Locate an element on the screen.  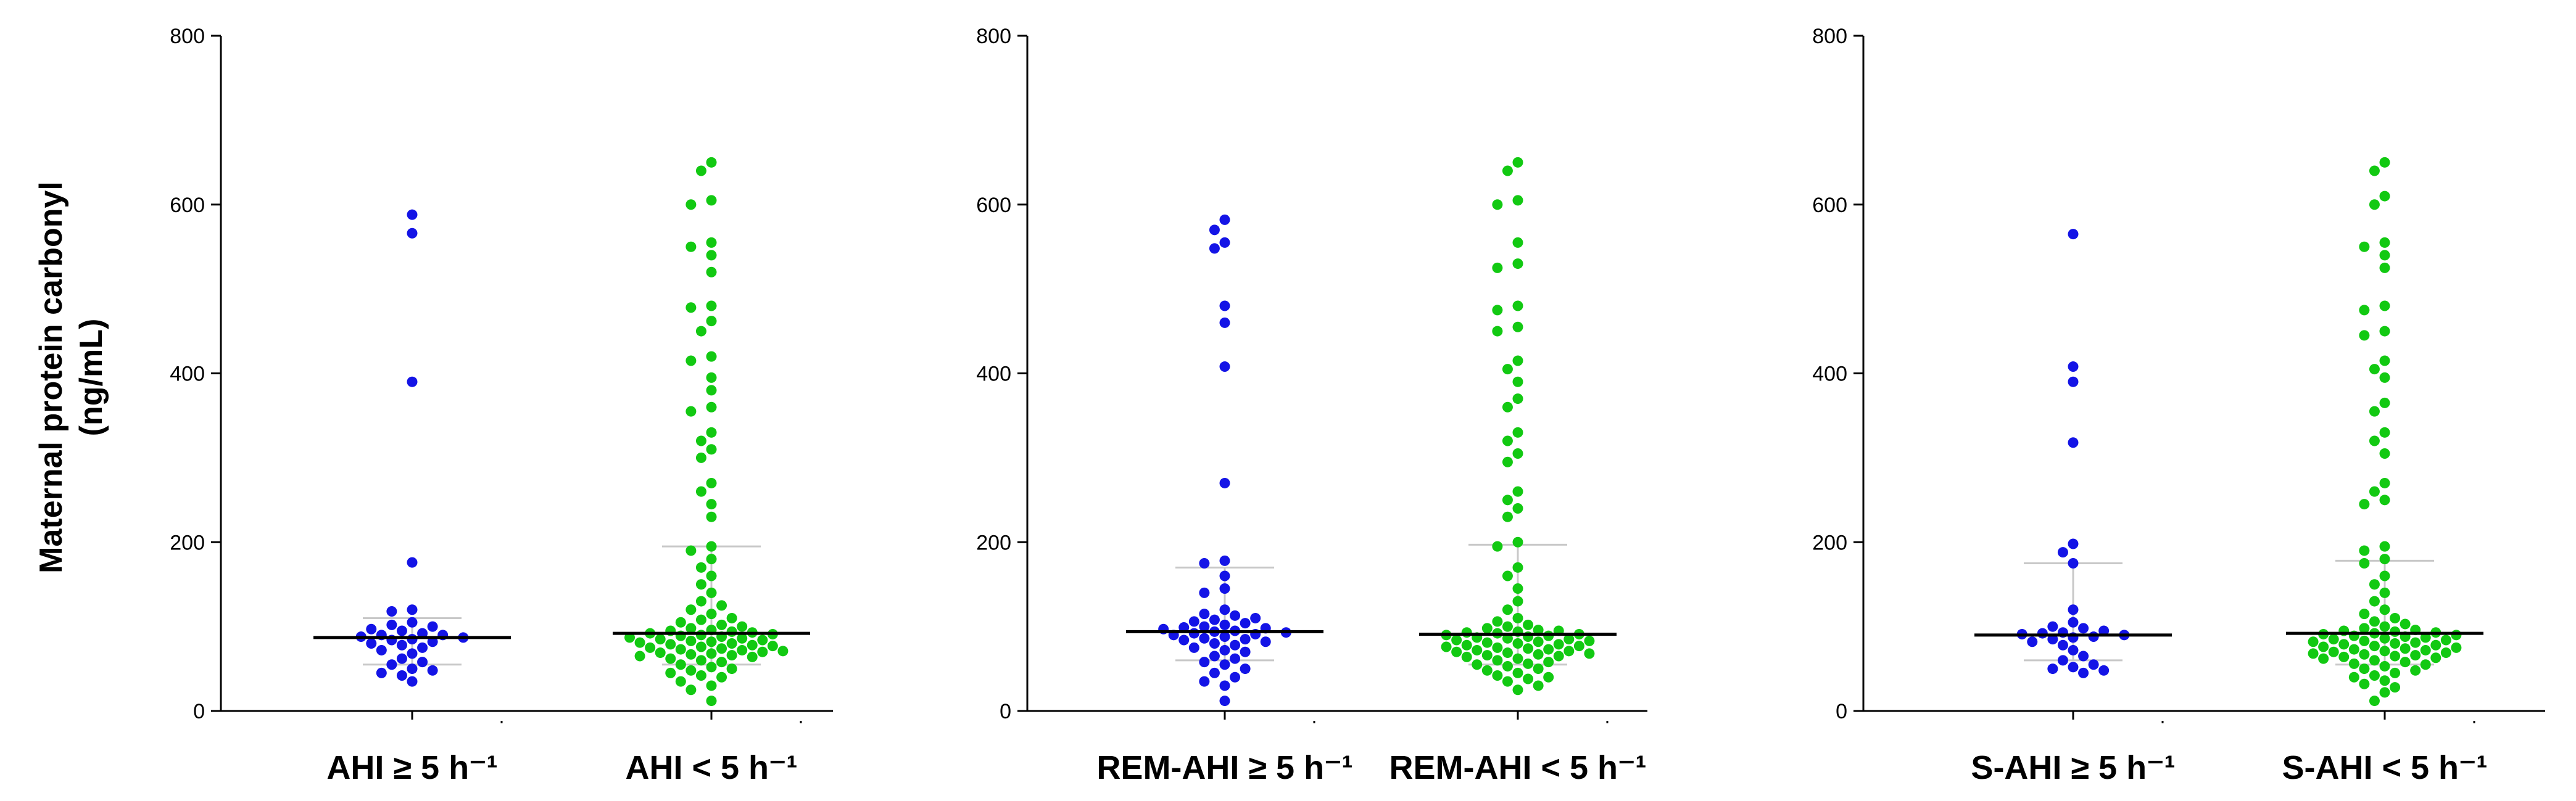
x-category-label: AHI < 5 h⁻¹ is located at coordinates (711, 767).